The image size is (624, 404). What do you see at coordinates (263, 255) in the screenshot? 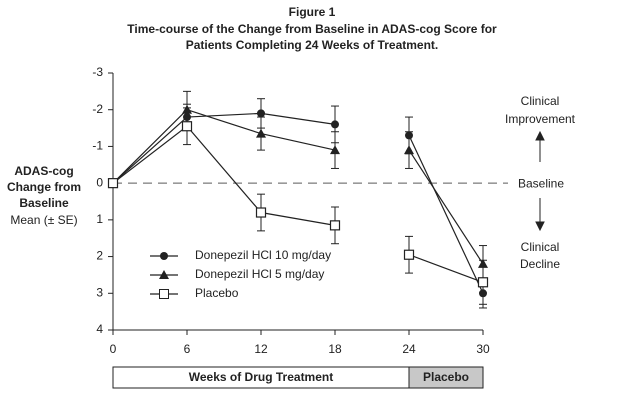
I see `legend-label: Donepezil HCl 10 mg/day` at bounding box center [263, 255].